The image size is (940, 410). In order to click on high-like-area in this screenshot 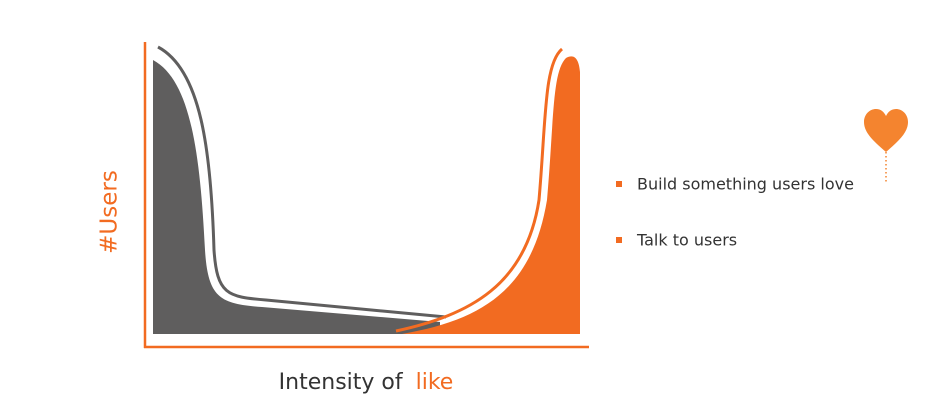, I will do `click(491, 195)`.